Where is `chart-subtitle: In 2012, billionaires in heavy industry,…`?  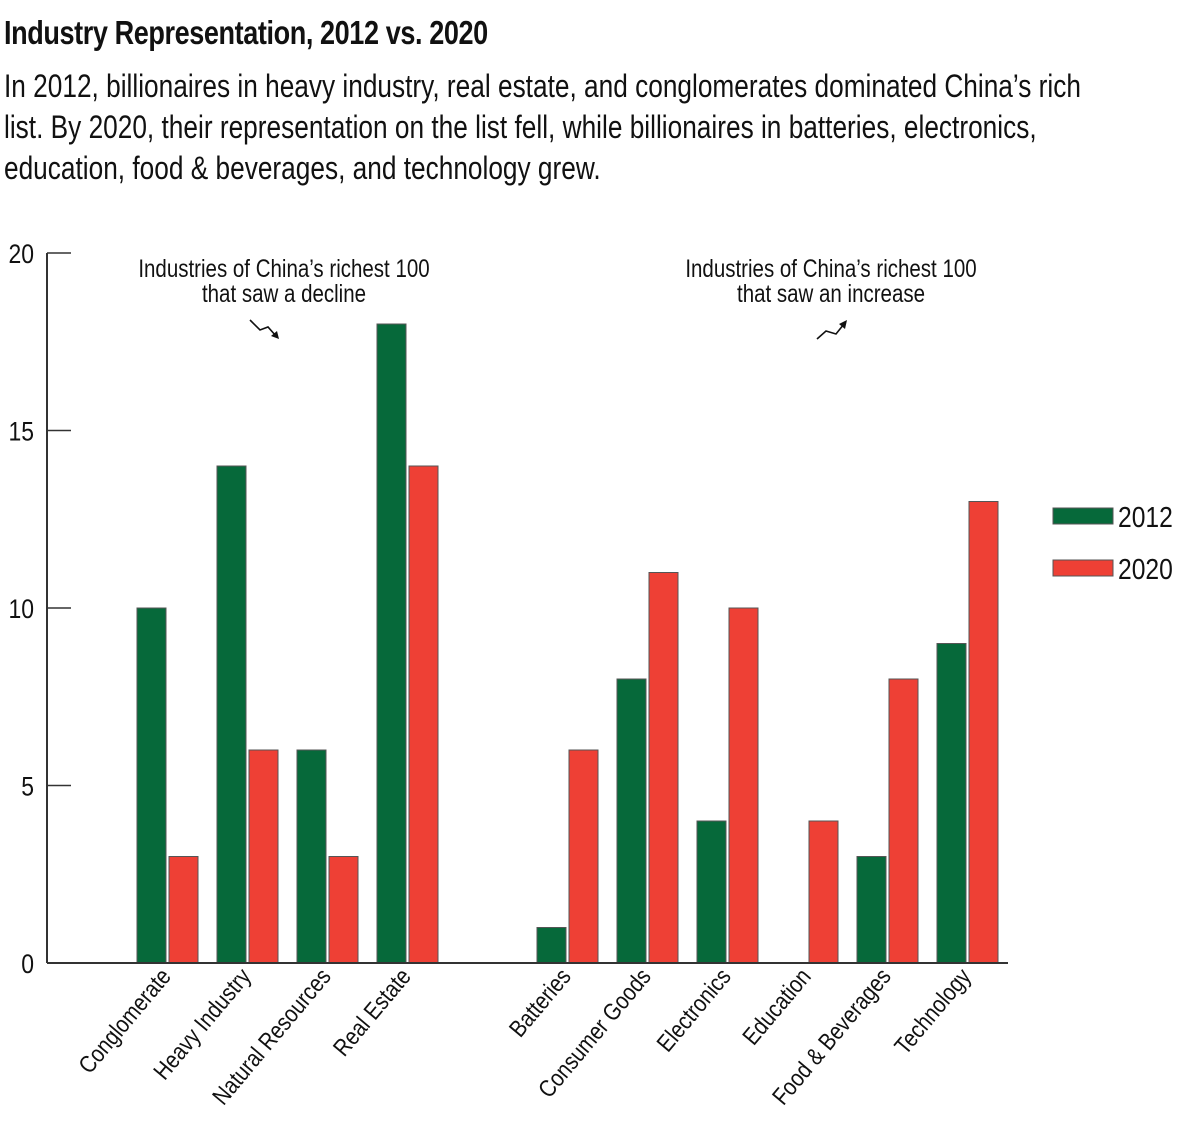 chart-subtitle: In 2012, billionaires in heavy industry,… is located at coordinates (594, 127).